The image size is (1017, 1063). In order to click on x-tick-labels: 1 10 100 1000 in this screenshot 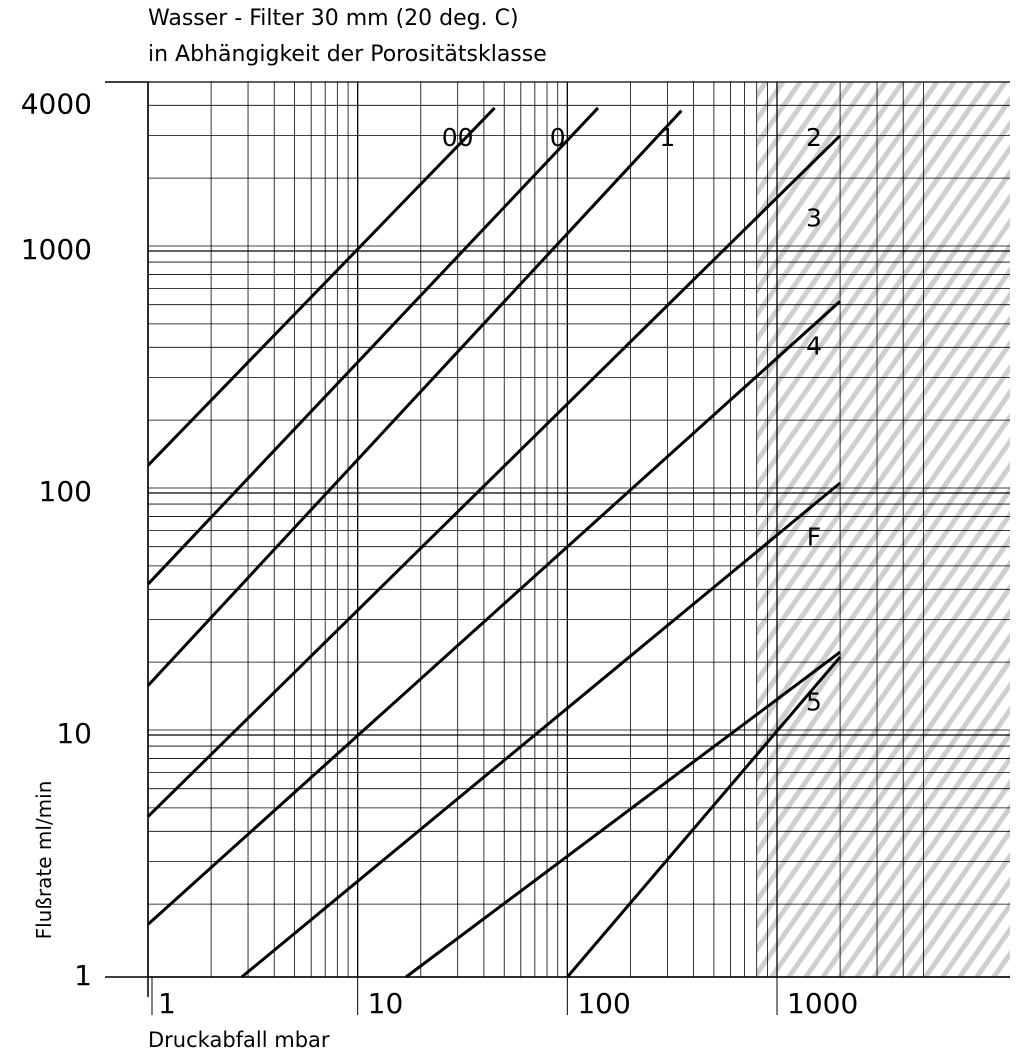, I will do `click(508, 1003)`.